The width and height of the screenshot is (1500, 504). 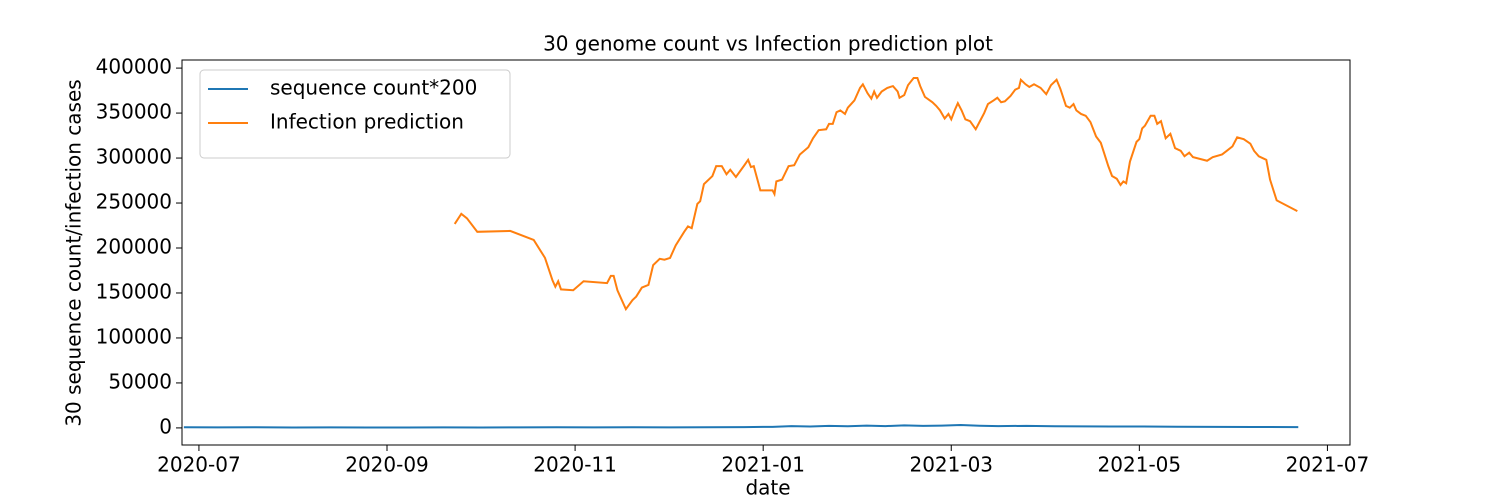 What do you see at coordinates (134, 67) in the screenshot?
I see `y-tick-label: 400000` at bounding box center [134, 67].